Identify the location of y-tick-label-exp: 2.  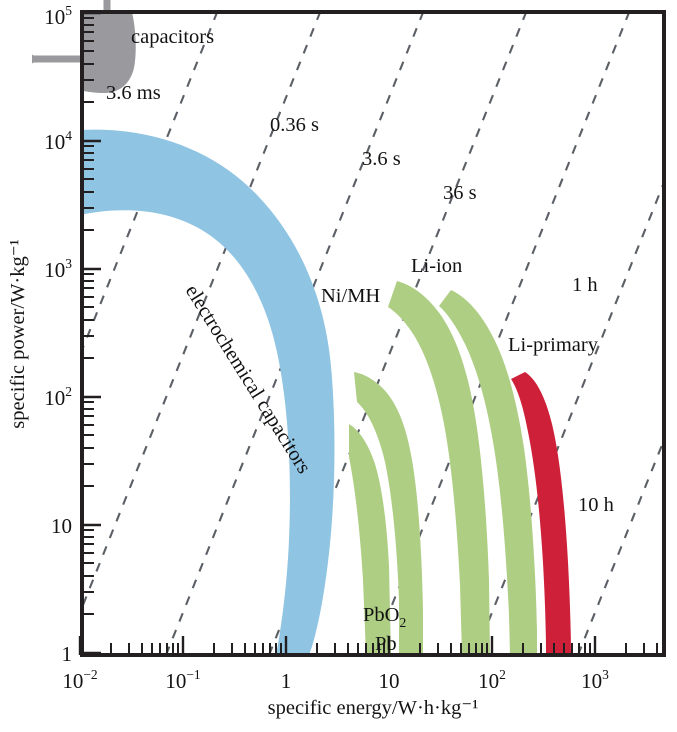
(68, 391).